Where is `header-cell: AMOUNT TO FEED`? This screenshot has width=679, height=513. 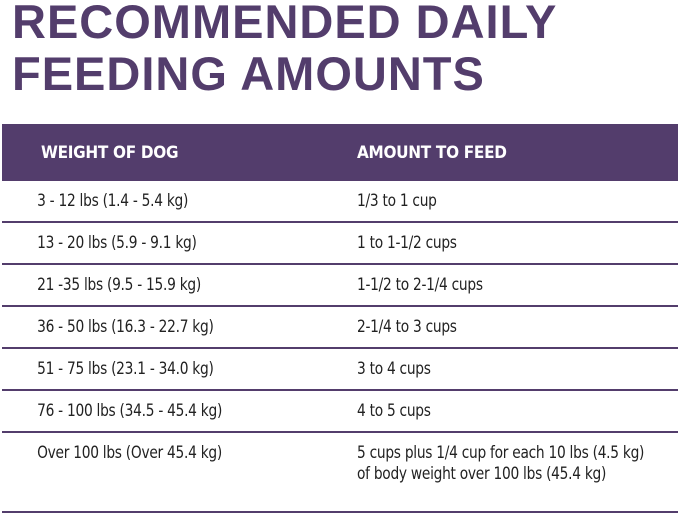 header-cell: AMOUNT TO FEED is located at coordinates (517, 152).